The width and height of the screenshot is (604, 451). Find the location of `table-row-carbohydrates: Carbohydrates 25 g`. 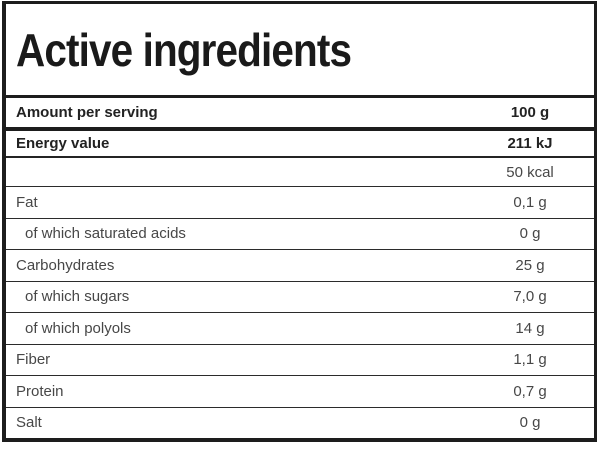

table-row-carbohydrates: Carbohydrates 25 g is located at coordinates (300, 266).